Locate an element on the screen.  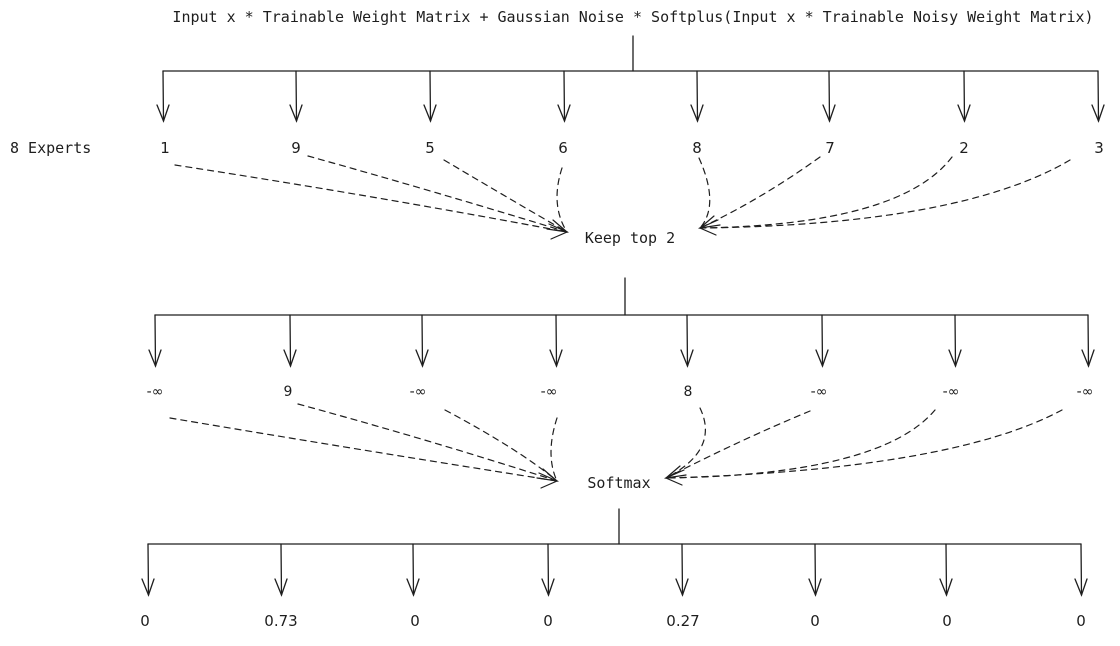
expert-score: 6 is located at coordinates (563, 148).